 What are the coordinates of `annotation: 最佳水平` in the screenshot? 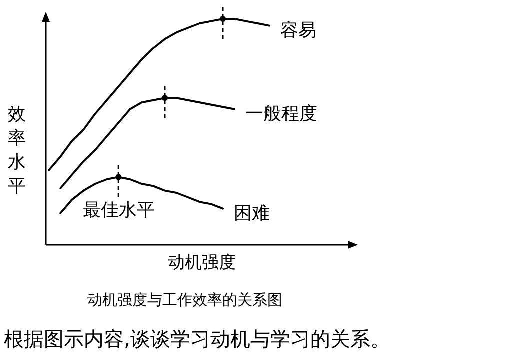 It's located at (119, 210).